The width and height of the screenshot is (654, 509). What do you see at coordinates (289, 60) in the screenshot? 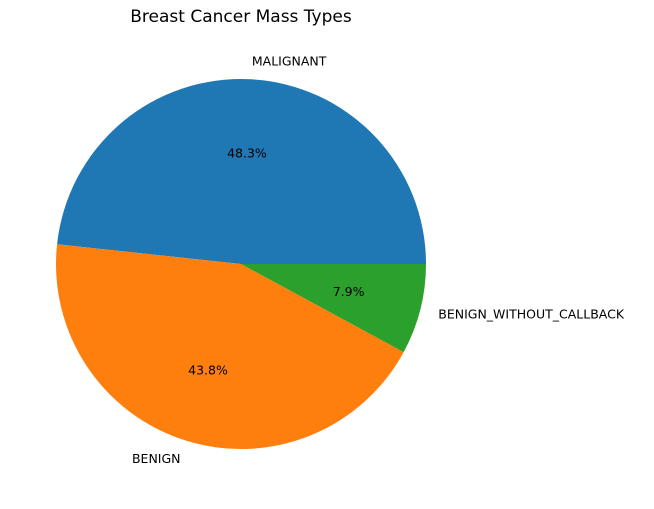
I see `slice-category-label: MALIGNANT` at bounding box center [289, 60].